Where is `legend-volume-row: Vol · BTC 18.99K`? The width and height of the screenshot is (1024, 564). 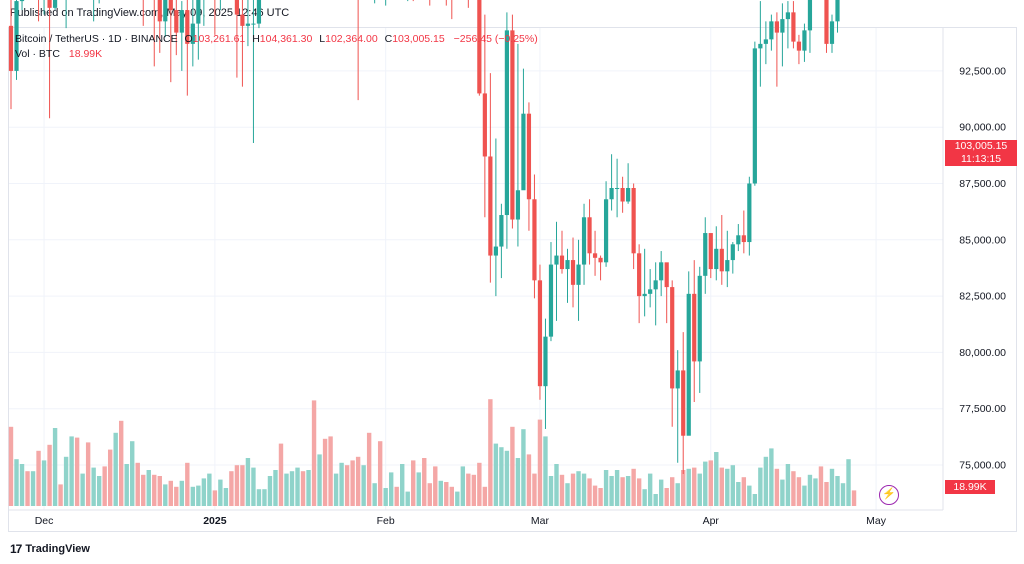
legend-volume-row: Vol · BTC 18.99K is located at coordinates (276, 54).